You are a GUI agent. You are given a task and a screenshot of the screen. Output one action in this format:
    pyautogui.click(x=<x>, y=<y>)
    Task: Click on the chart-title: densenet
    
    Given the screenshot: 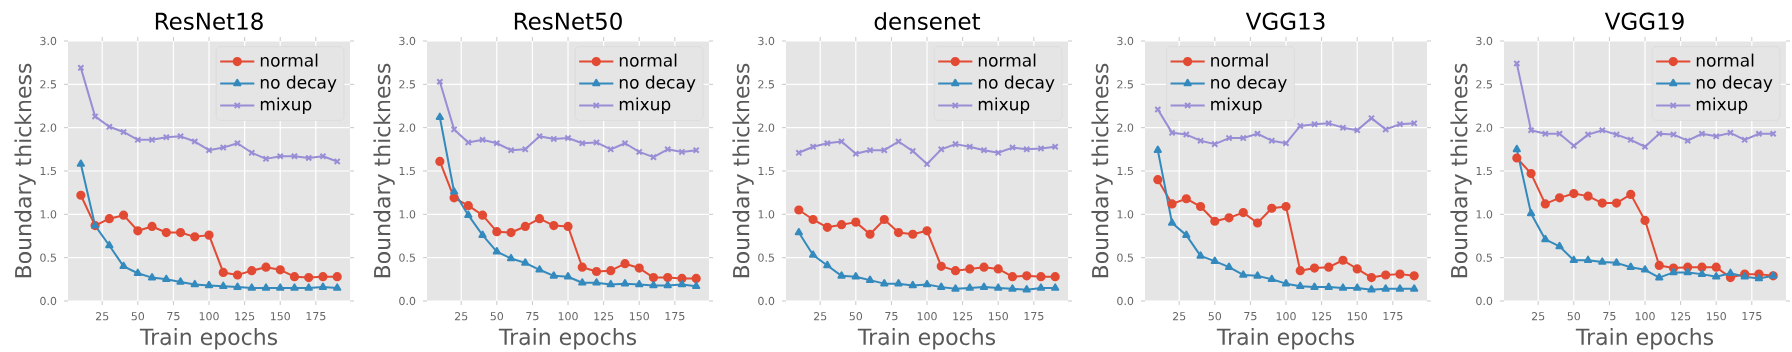 What is the action you would take?
    pyautogui.click(x=927, y=21)
    